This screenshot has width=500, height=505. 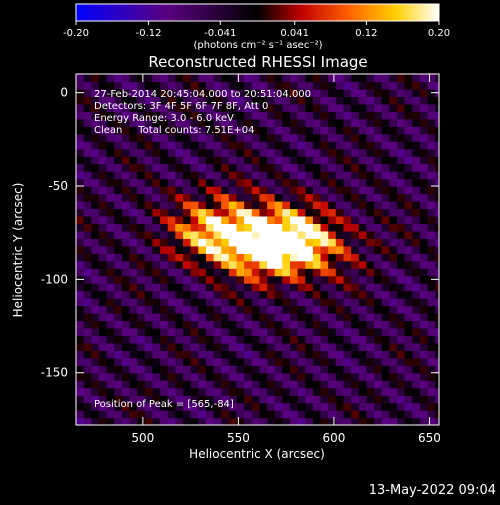 What do you see at coordinates (149, 33) in the screenshot?
I see `colorbar-tick-label: -0.12` at bounding box center [149, 33].